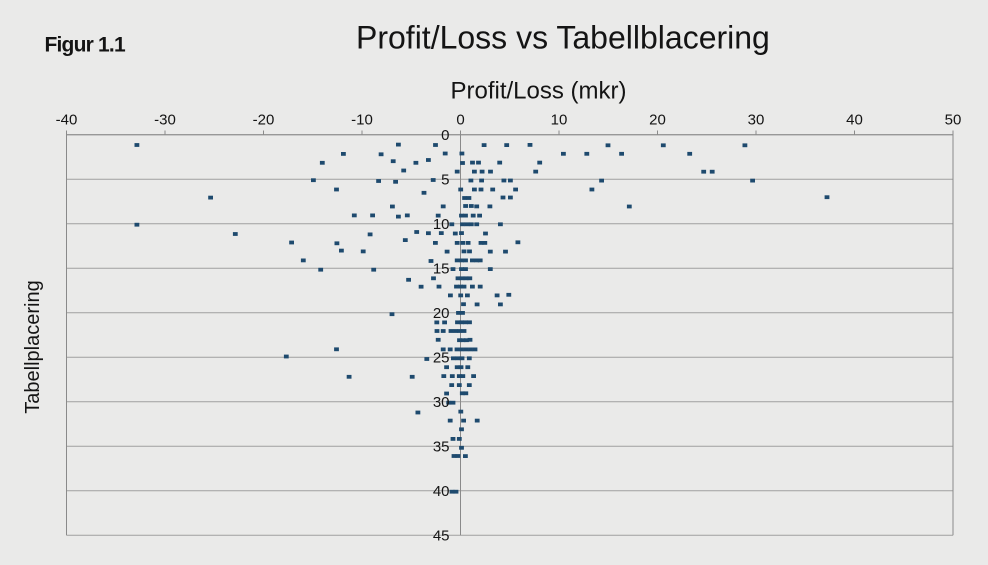 This screenshot has width=988, height=565. What do you see at coordinates (362, 119) in the screenshot?
I see `svg-text: -10` at bounding box center [362, 119].